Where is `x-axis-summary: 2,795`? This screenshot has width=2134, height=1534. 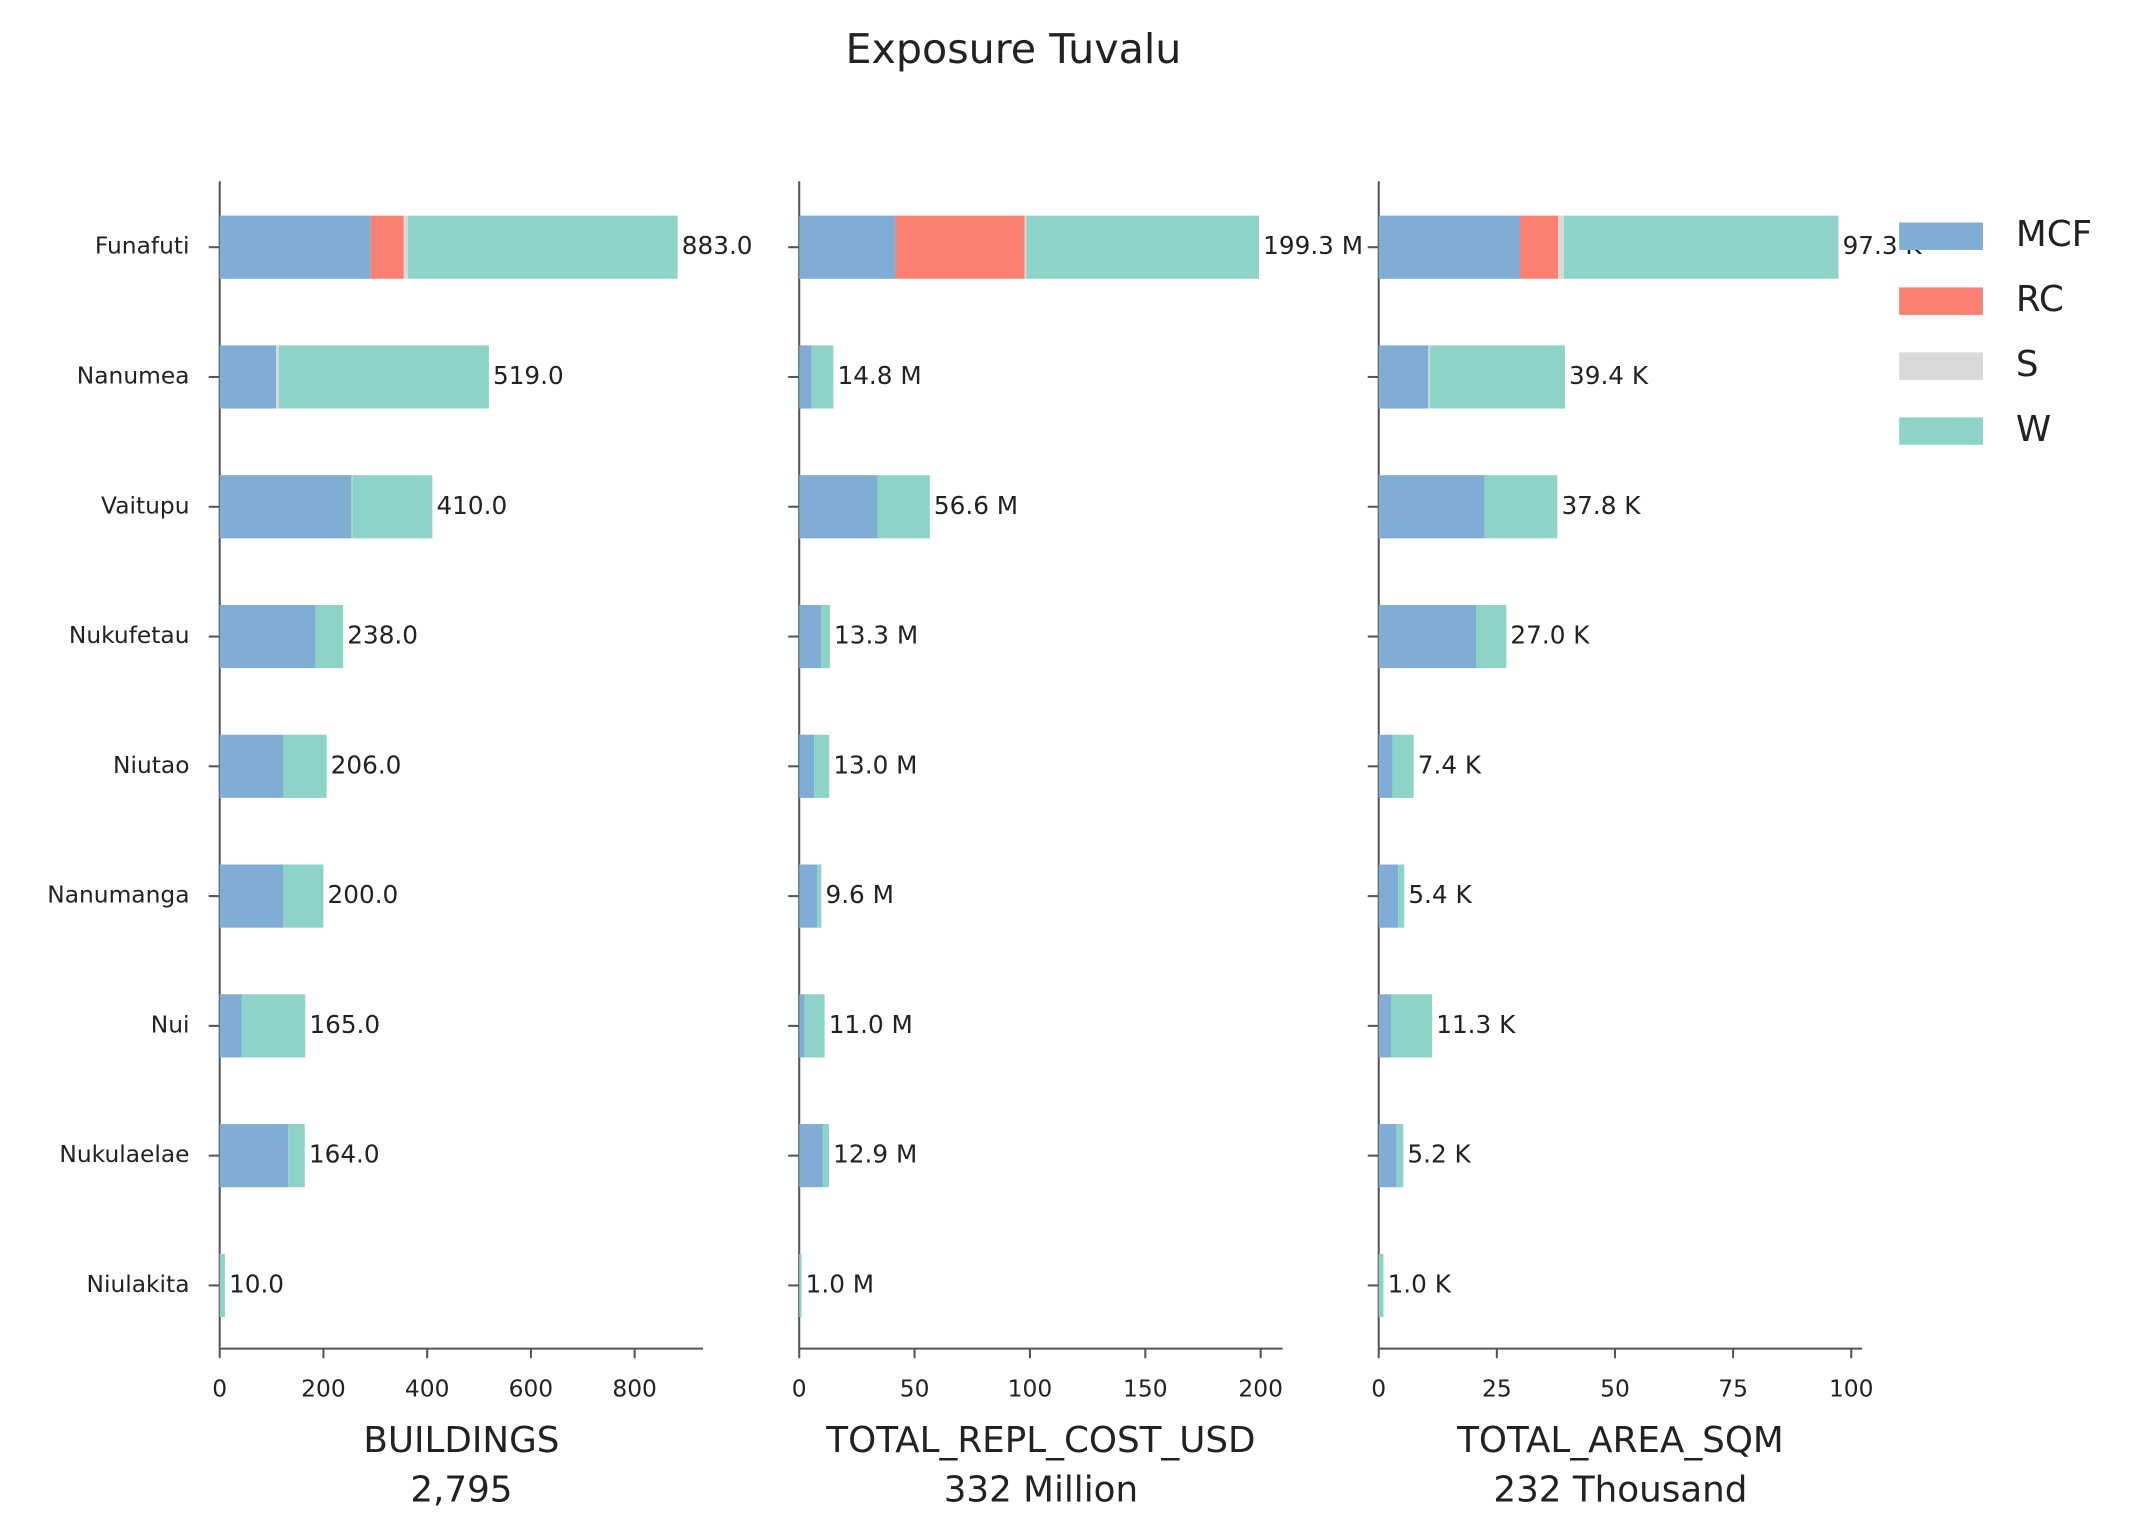 x-axis-summary: 2,795 is located at coordinates (461, 1489).